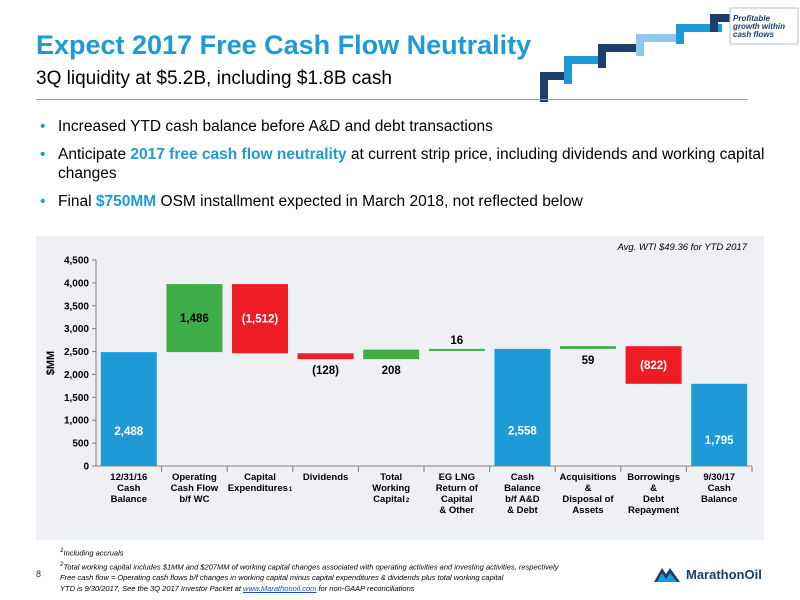 This screenshot has height=600, width=800. What do you see at coordinates (667, 575) in the screenshot?
I see `marathon-logo-icon` at bounding box center [667, 575].